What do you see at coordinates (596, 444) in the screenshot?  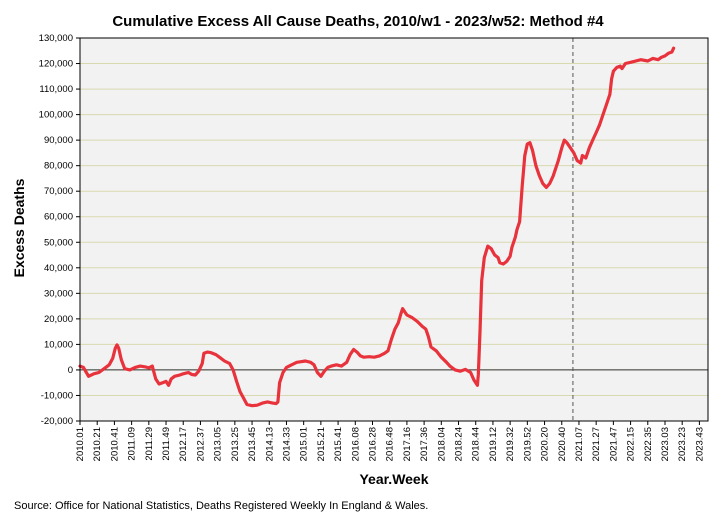 I see `x-tick-label: 2021.27` at bounding box center [596, 444].